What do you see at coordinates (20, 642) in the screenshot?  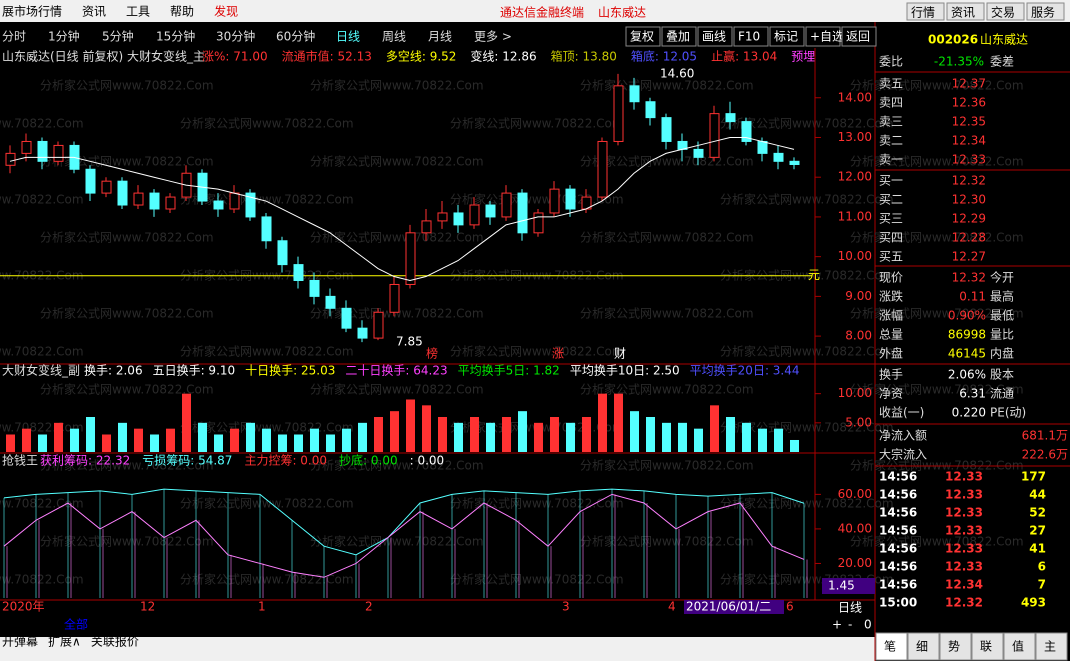 I see `status-item: 开弹幕` at bounding box center [20, 642].